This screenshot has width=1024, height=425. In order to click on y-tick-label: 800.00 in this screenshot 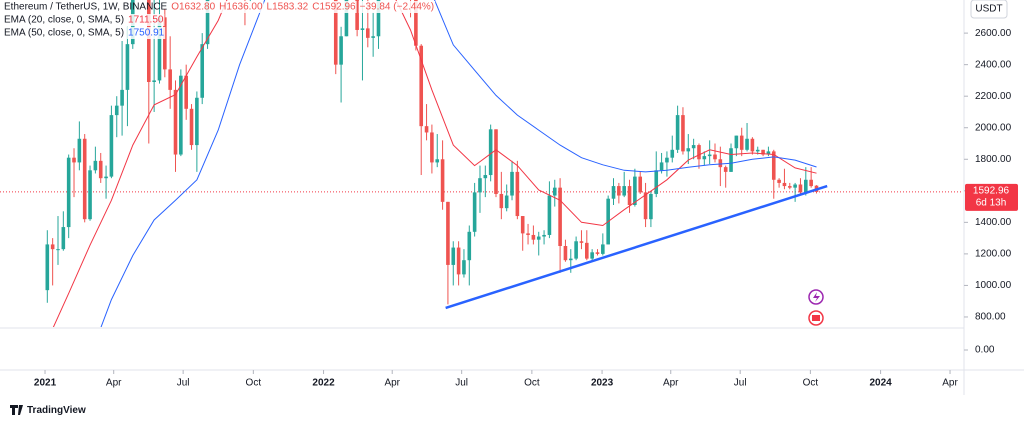, I will do `click(990, 317)`.